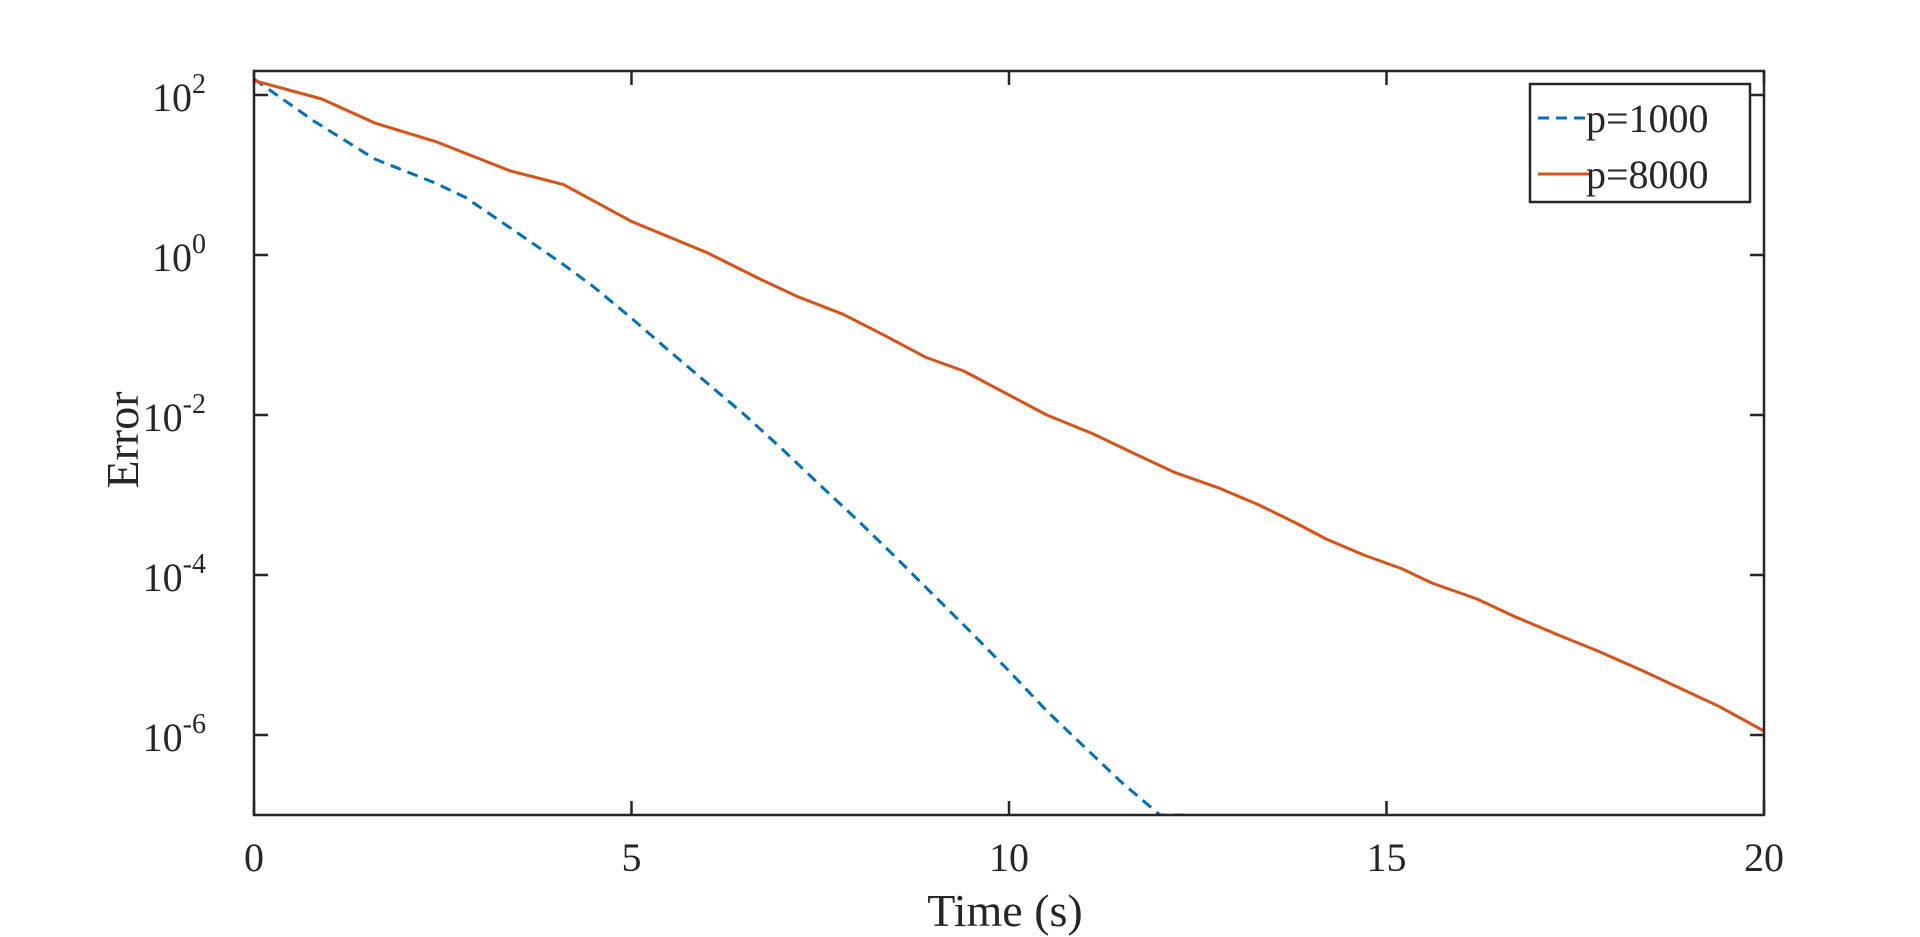 The image size is (1920, 937). Describe the element at coordinates (179, 94) in the screenshot. I see `y-tick-label: 10²` at that location.